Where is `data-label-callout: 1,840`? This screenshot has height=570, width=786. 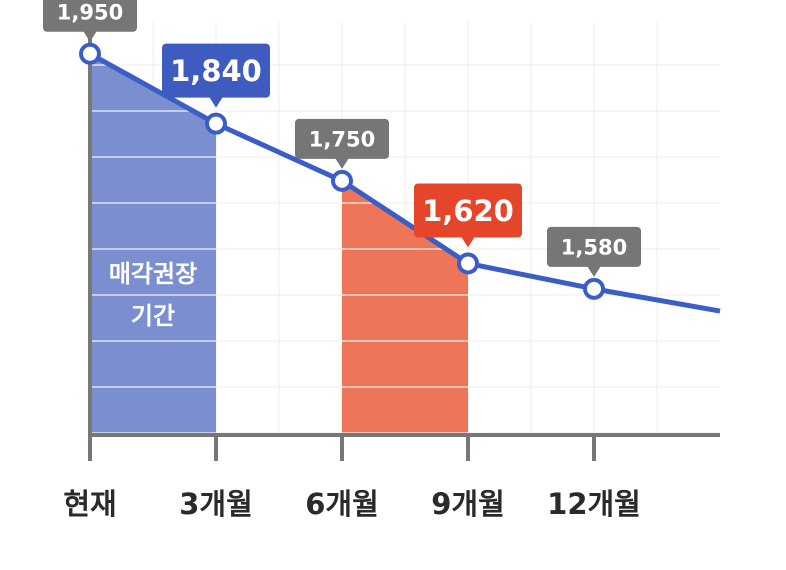
data-label-callout: 1,840 is located at coordinates (216, 75).